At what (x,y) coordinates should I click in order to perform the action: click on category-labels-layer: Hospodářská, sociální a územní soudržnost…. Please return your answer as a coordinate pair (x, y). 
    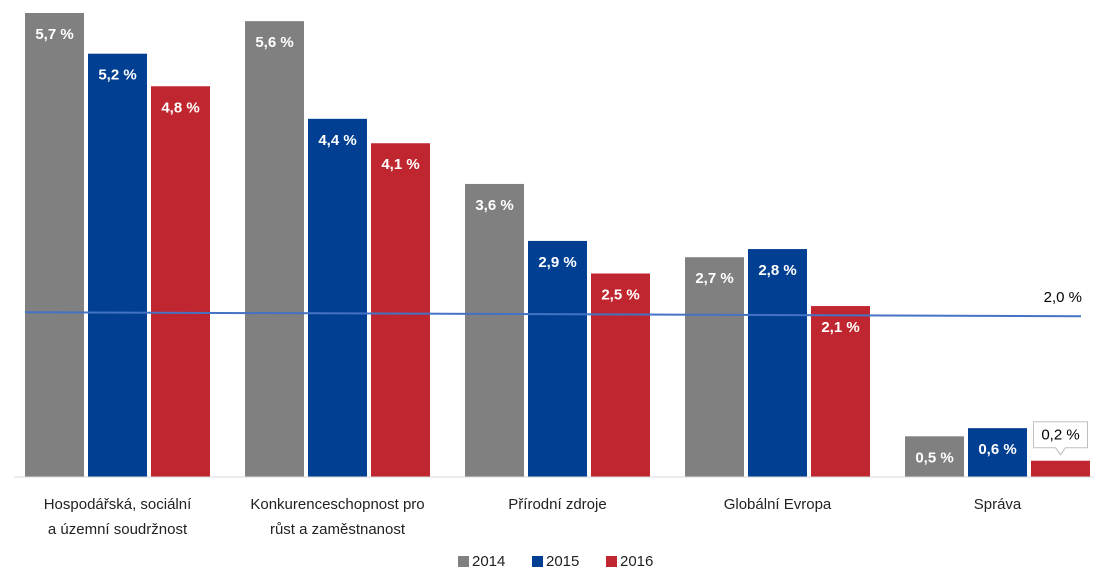
    Looking at the image, I should click on (533, 517).